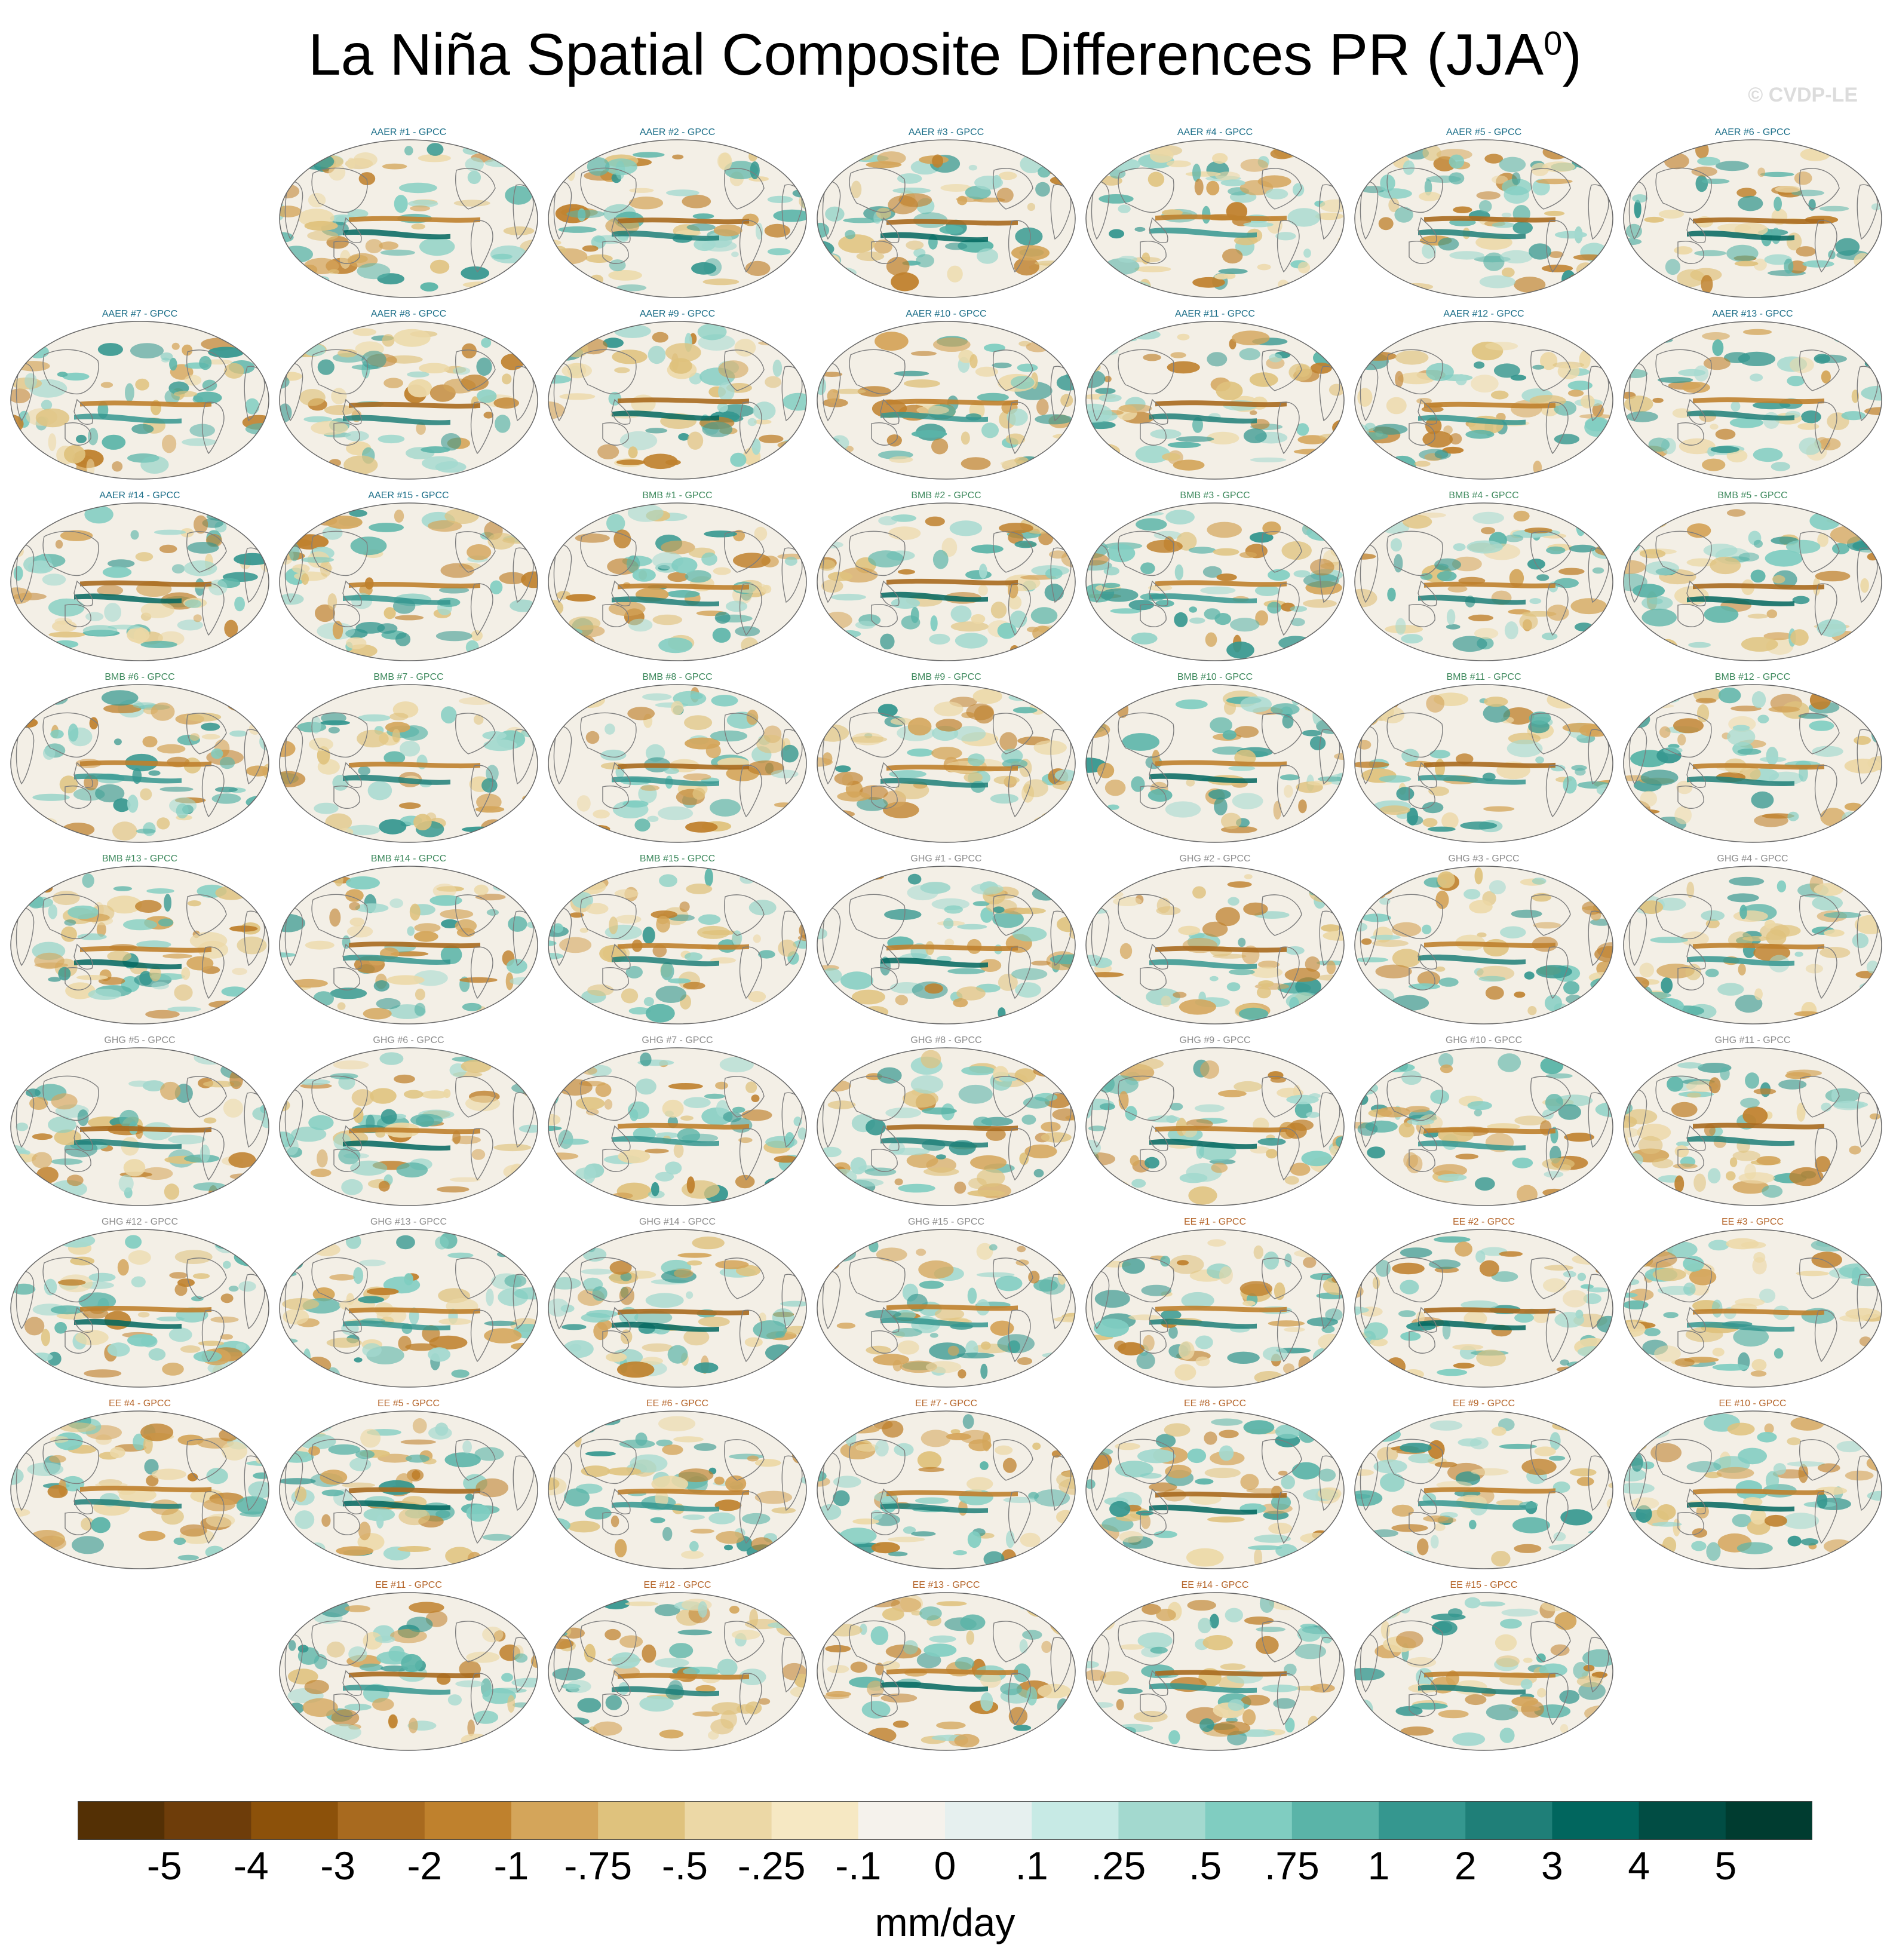 The width and height of the screenshot is (1890, 1960). What do you see at coordinates (409, 581) in the screenshot?
I see `map-plot` at bounding box center [409, 581].